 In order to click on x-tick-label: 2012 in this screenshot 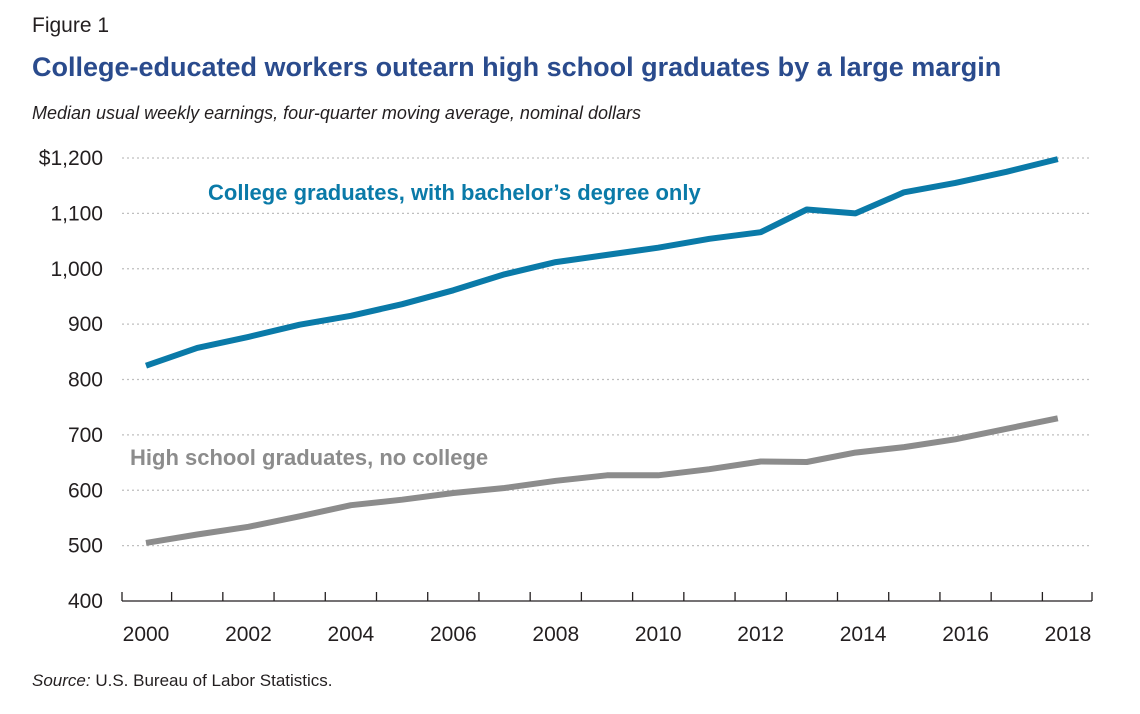, I will do `click(760, 634)`.